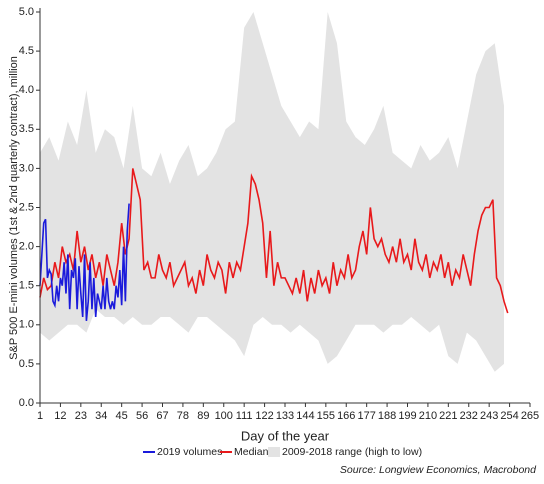 This screenshot has height=484, width=544. I want to click on x-tick-label: 67, so click(162, 416).